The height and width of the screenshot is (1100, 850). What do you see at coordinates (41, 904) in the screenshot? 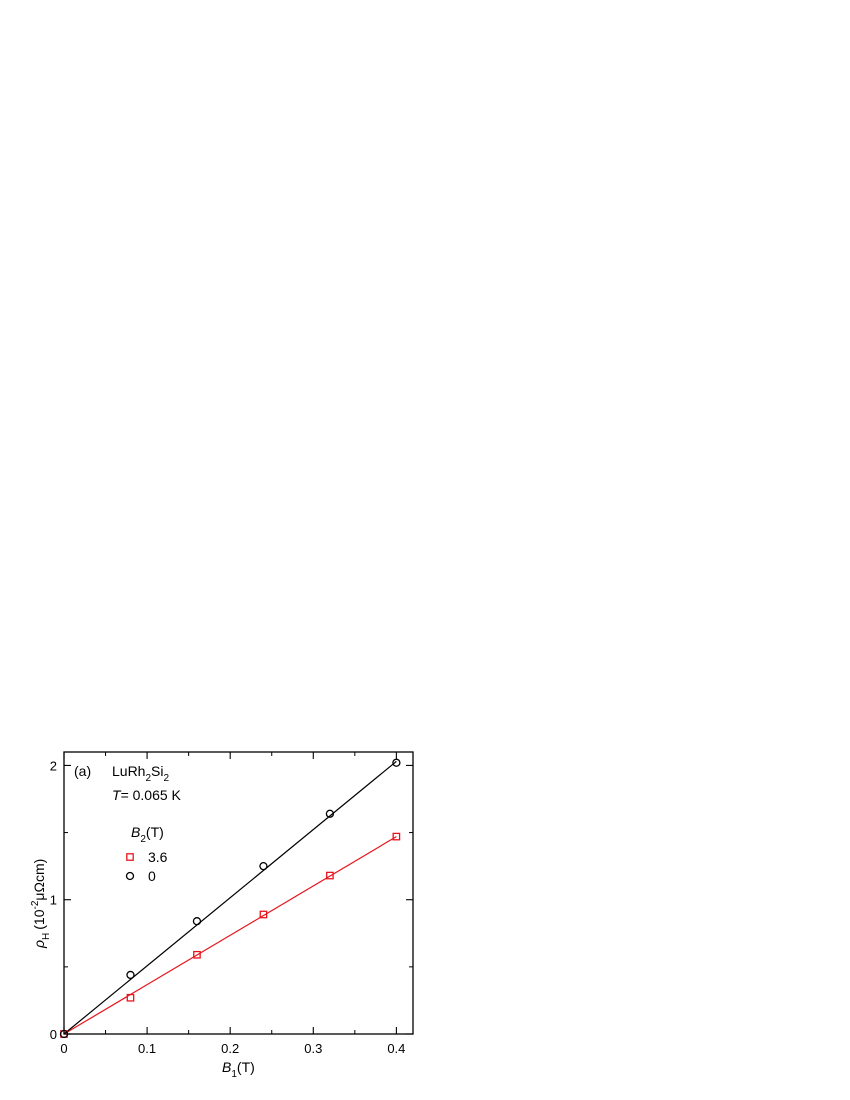
I see `y-axis-label: ρH(10-2μΩcm)` at bounding box center [41, 904].